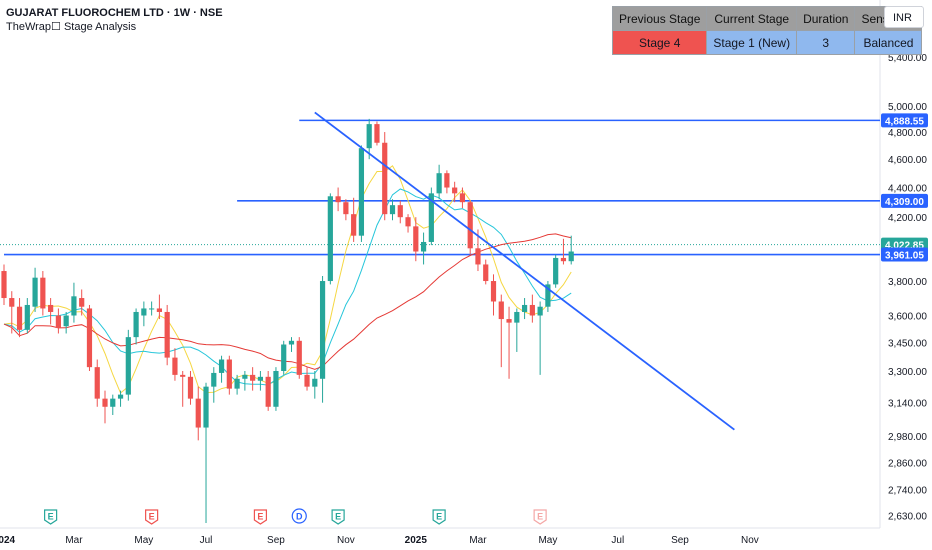 This screenshot has height=550, width=932. Describe the element at coordinates (907, 133) in the screenshot. I see `price-tick-label: 4,800.00` at that location.